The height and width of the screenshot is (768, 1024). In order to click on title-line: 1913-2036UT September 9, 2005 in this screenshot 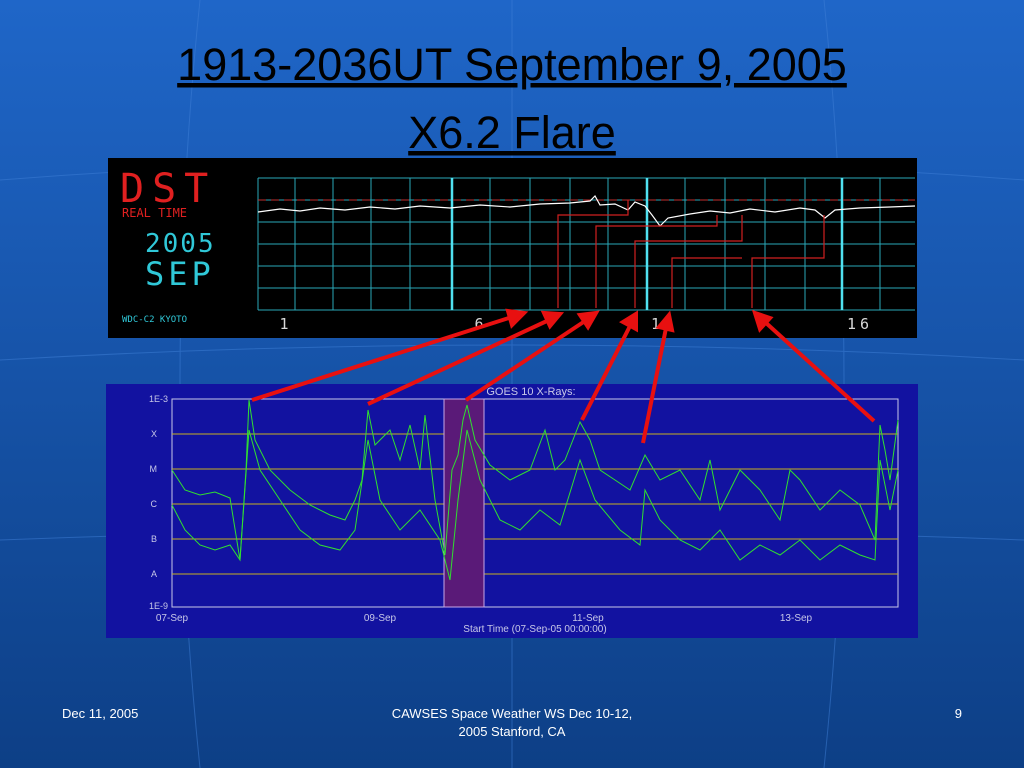, I will do `click(512, 64)`.